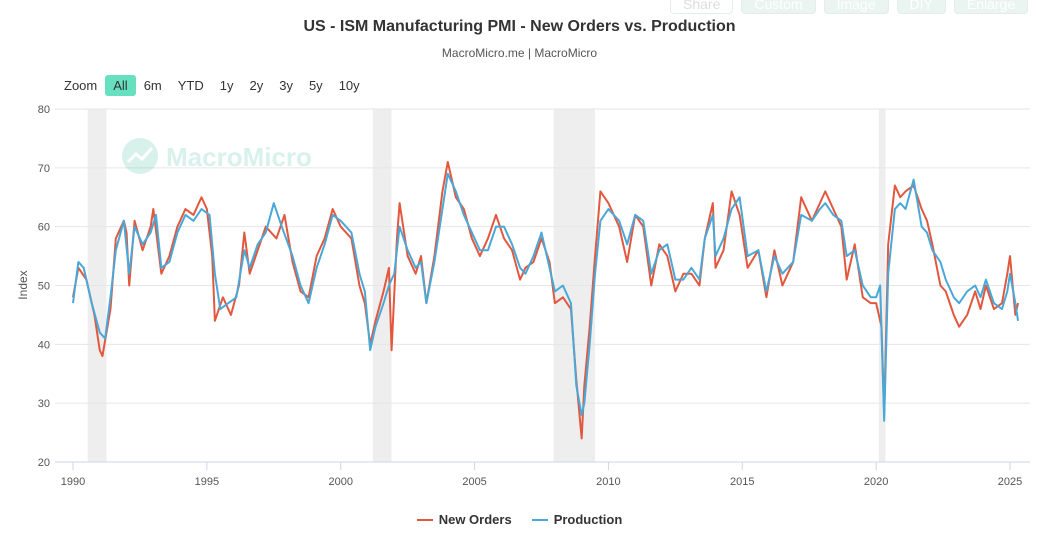 Image resolution: width=1039 pixels, height=546 pixels. Describe the element at coordinates (23, 284) in the screenshot. I see `y-axis-label: Index` at that location.